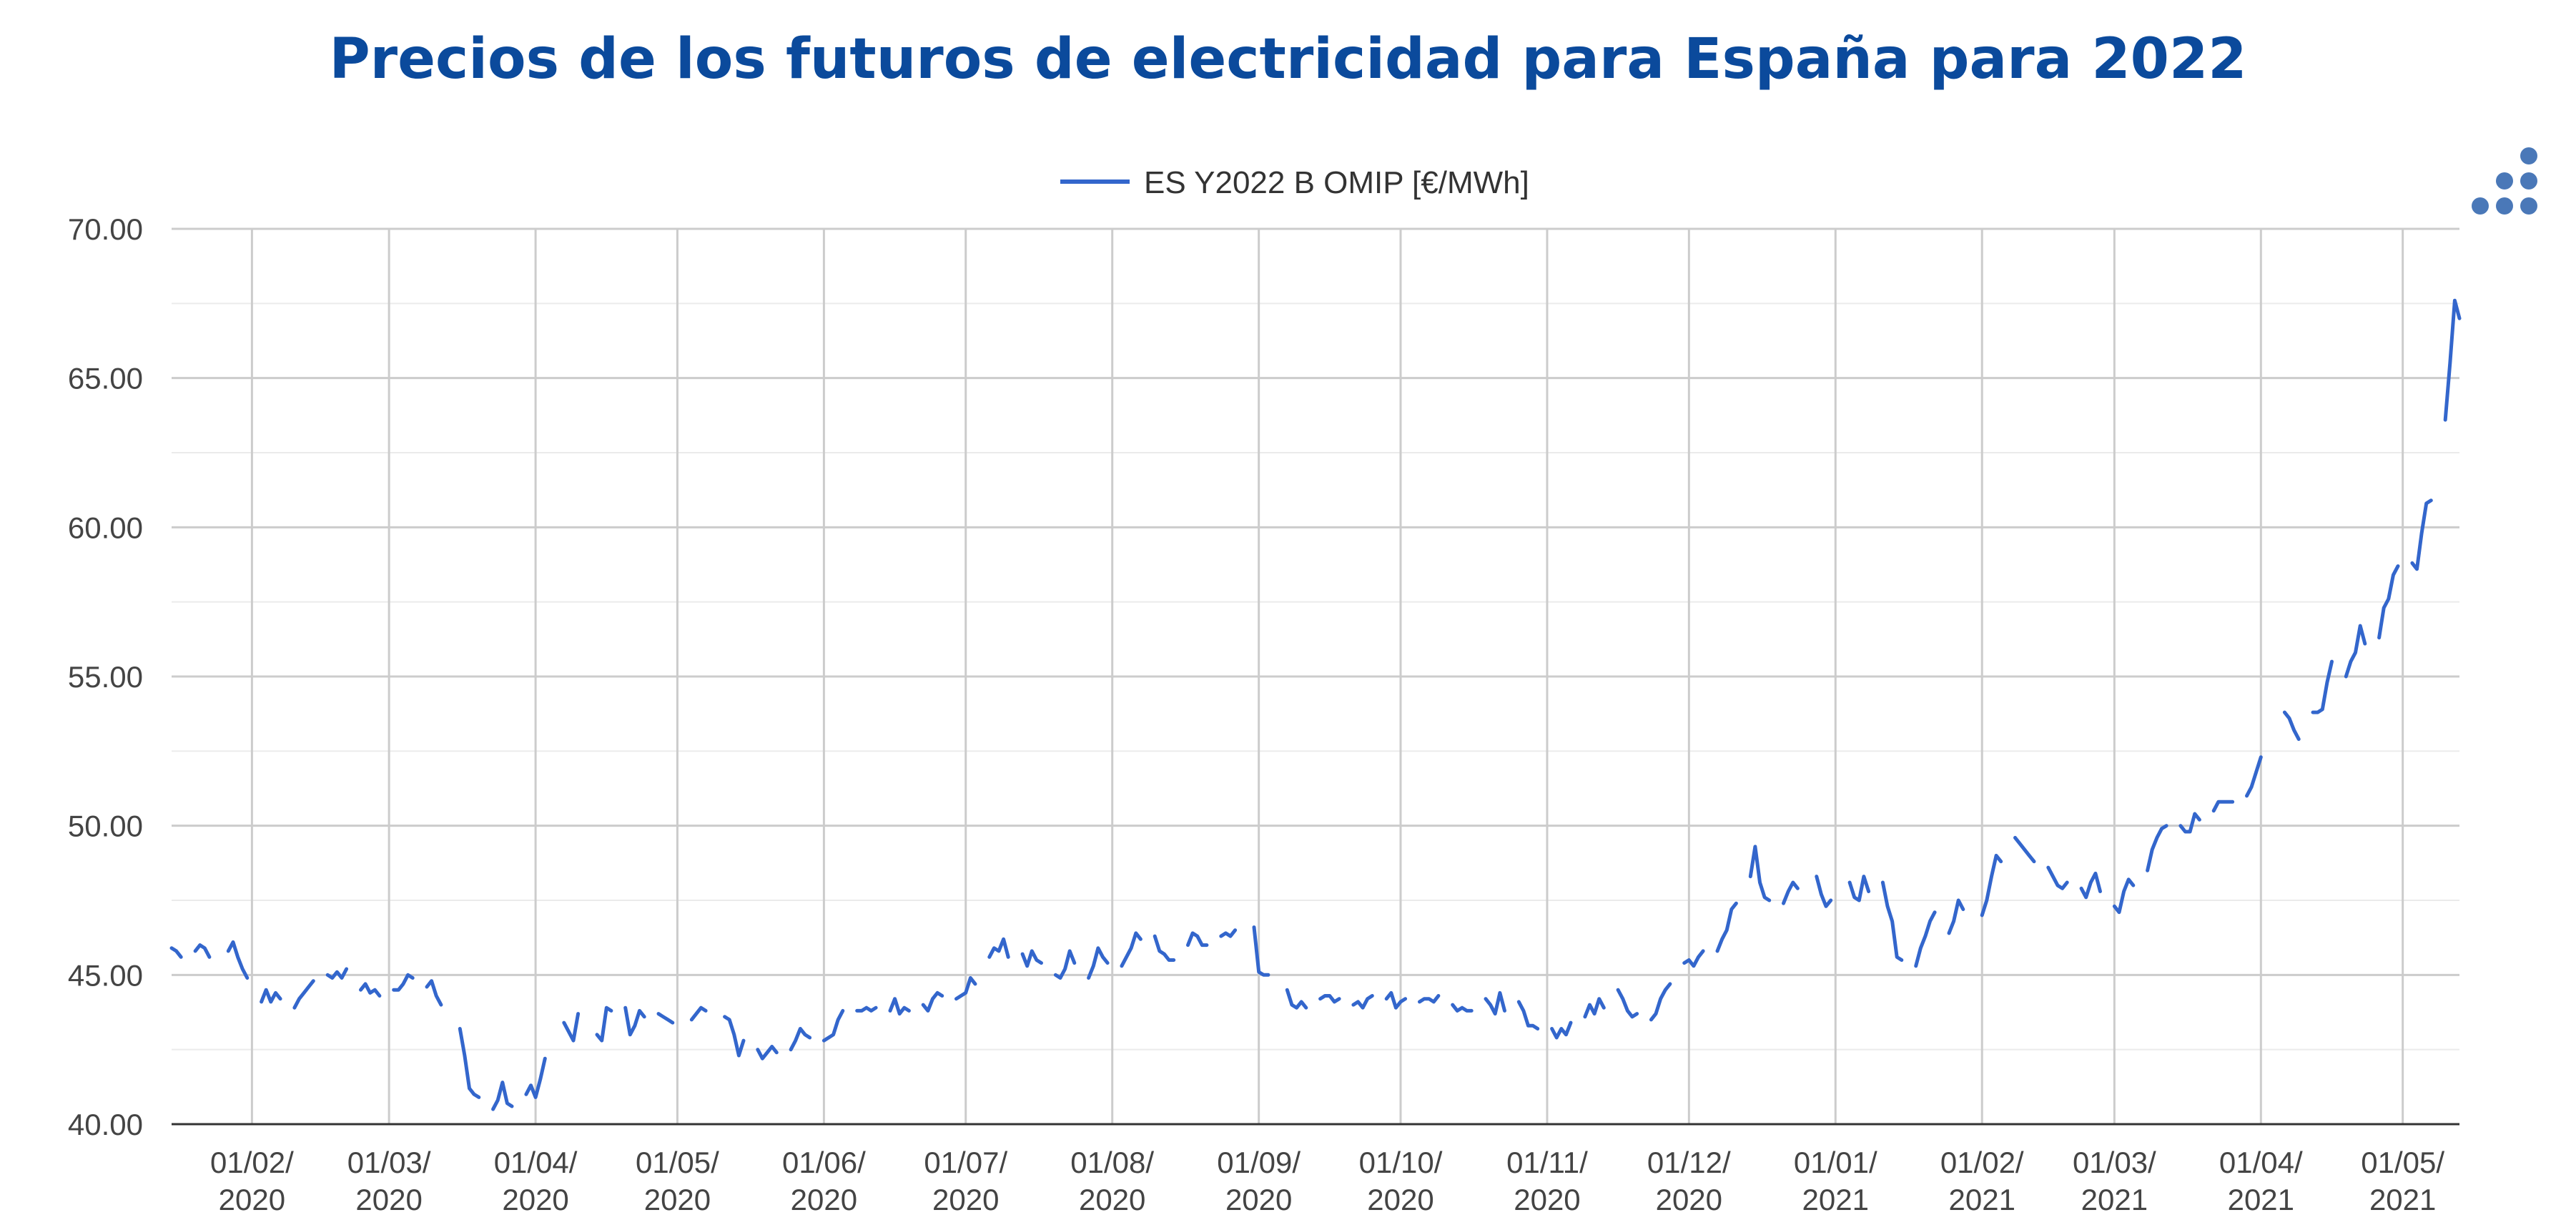  What do you see at coordinates (2114, 1181) in the screenshot?
I see `x-tick-label: 01/03/2021` at bounding box center [2114, 1181].